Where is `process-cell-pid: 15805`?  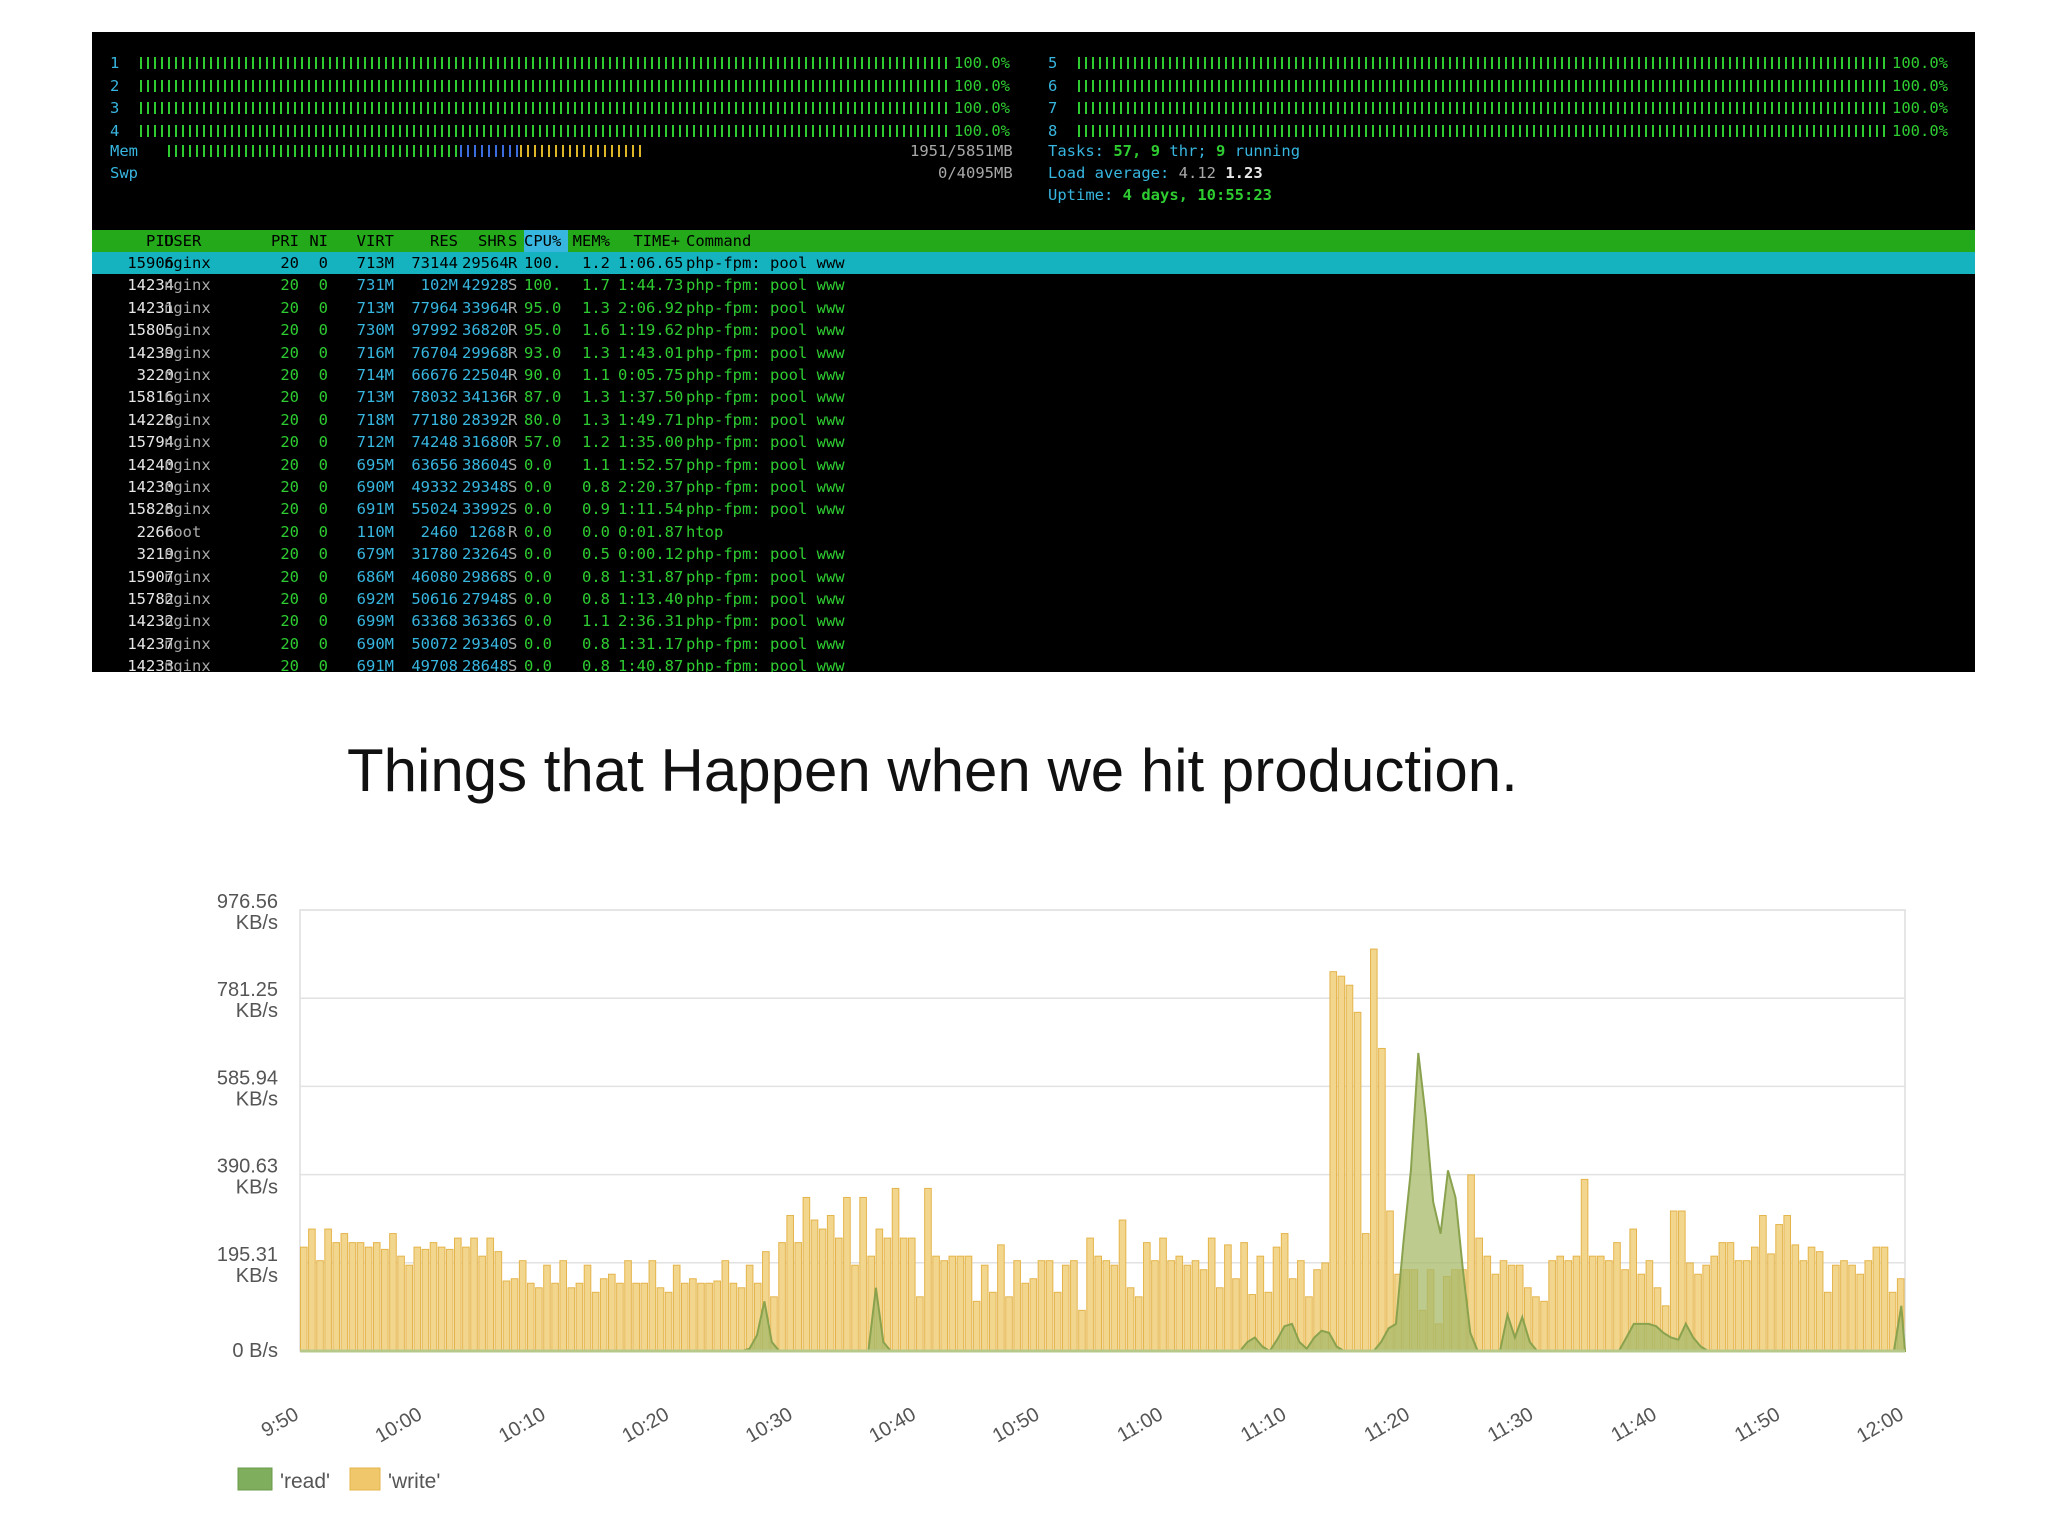 process-cell-pid: 15805 is located at coordinates (150, 330).